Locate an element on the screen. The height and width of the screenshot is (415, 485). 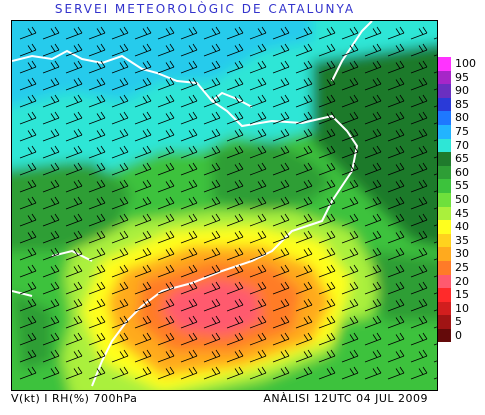
legend-item: 65 is located at coordinates (461, 159).